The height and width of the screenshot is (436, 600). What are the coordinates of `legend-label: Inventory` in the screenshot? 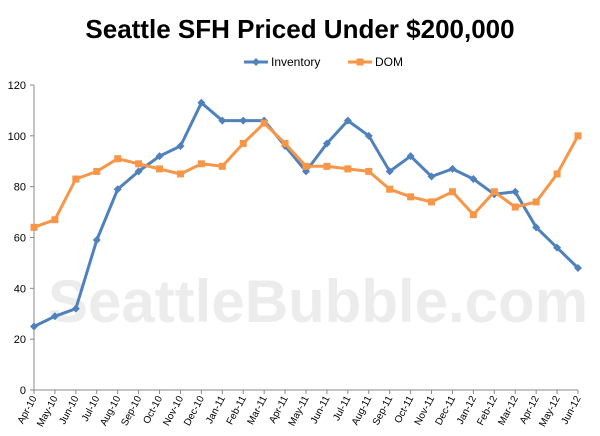 It's located at (295, 62).